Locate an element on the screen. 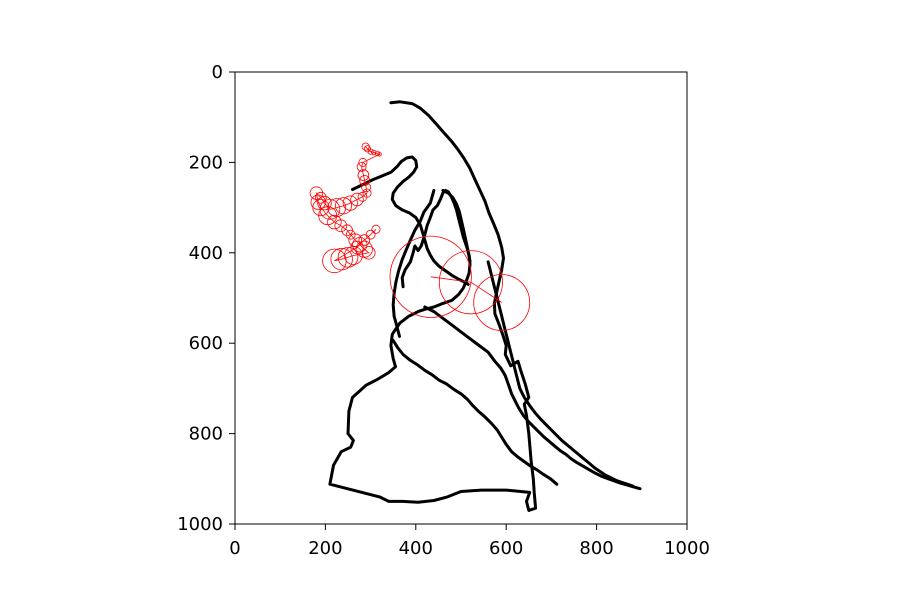 This screenshot has height=600, width=900. y-tick-label: 800 is located at coordinates (206, 434).